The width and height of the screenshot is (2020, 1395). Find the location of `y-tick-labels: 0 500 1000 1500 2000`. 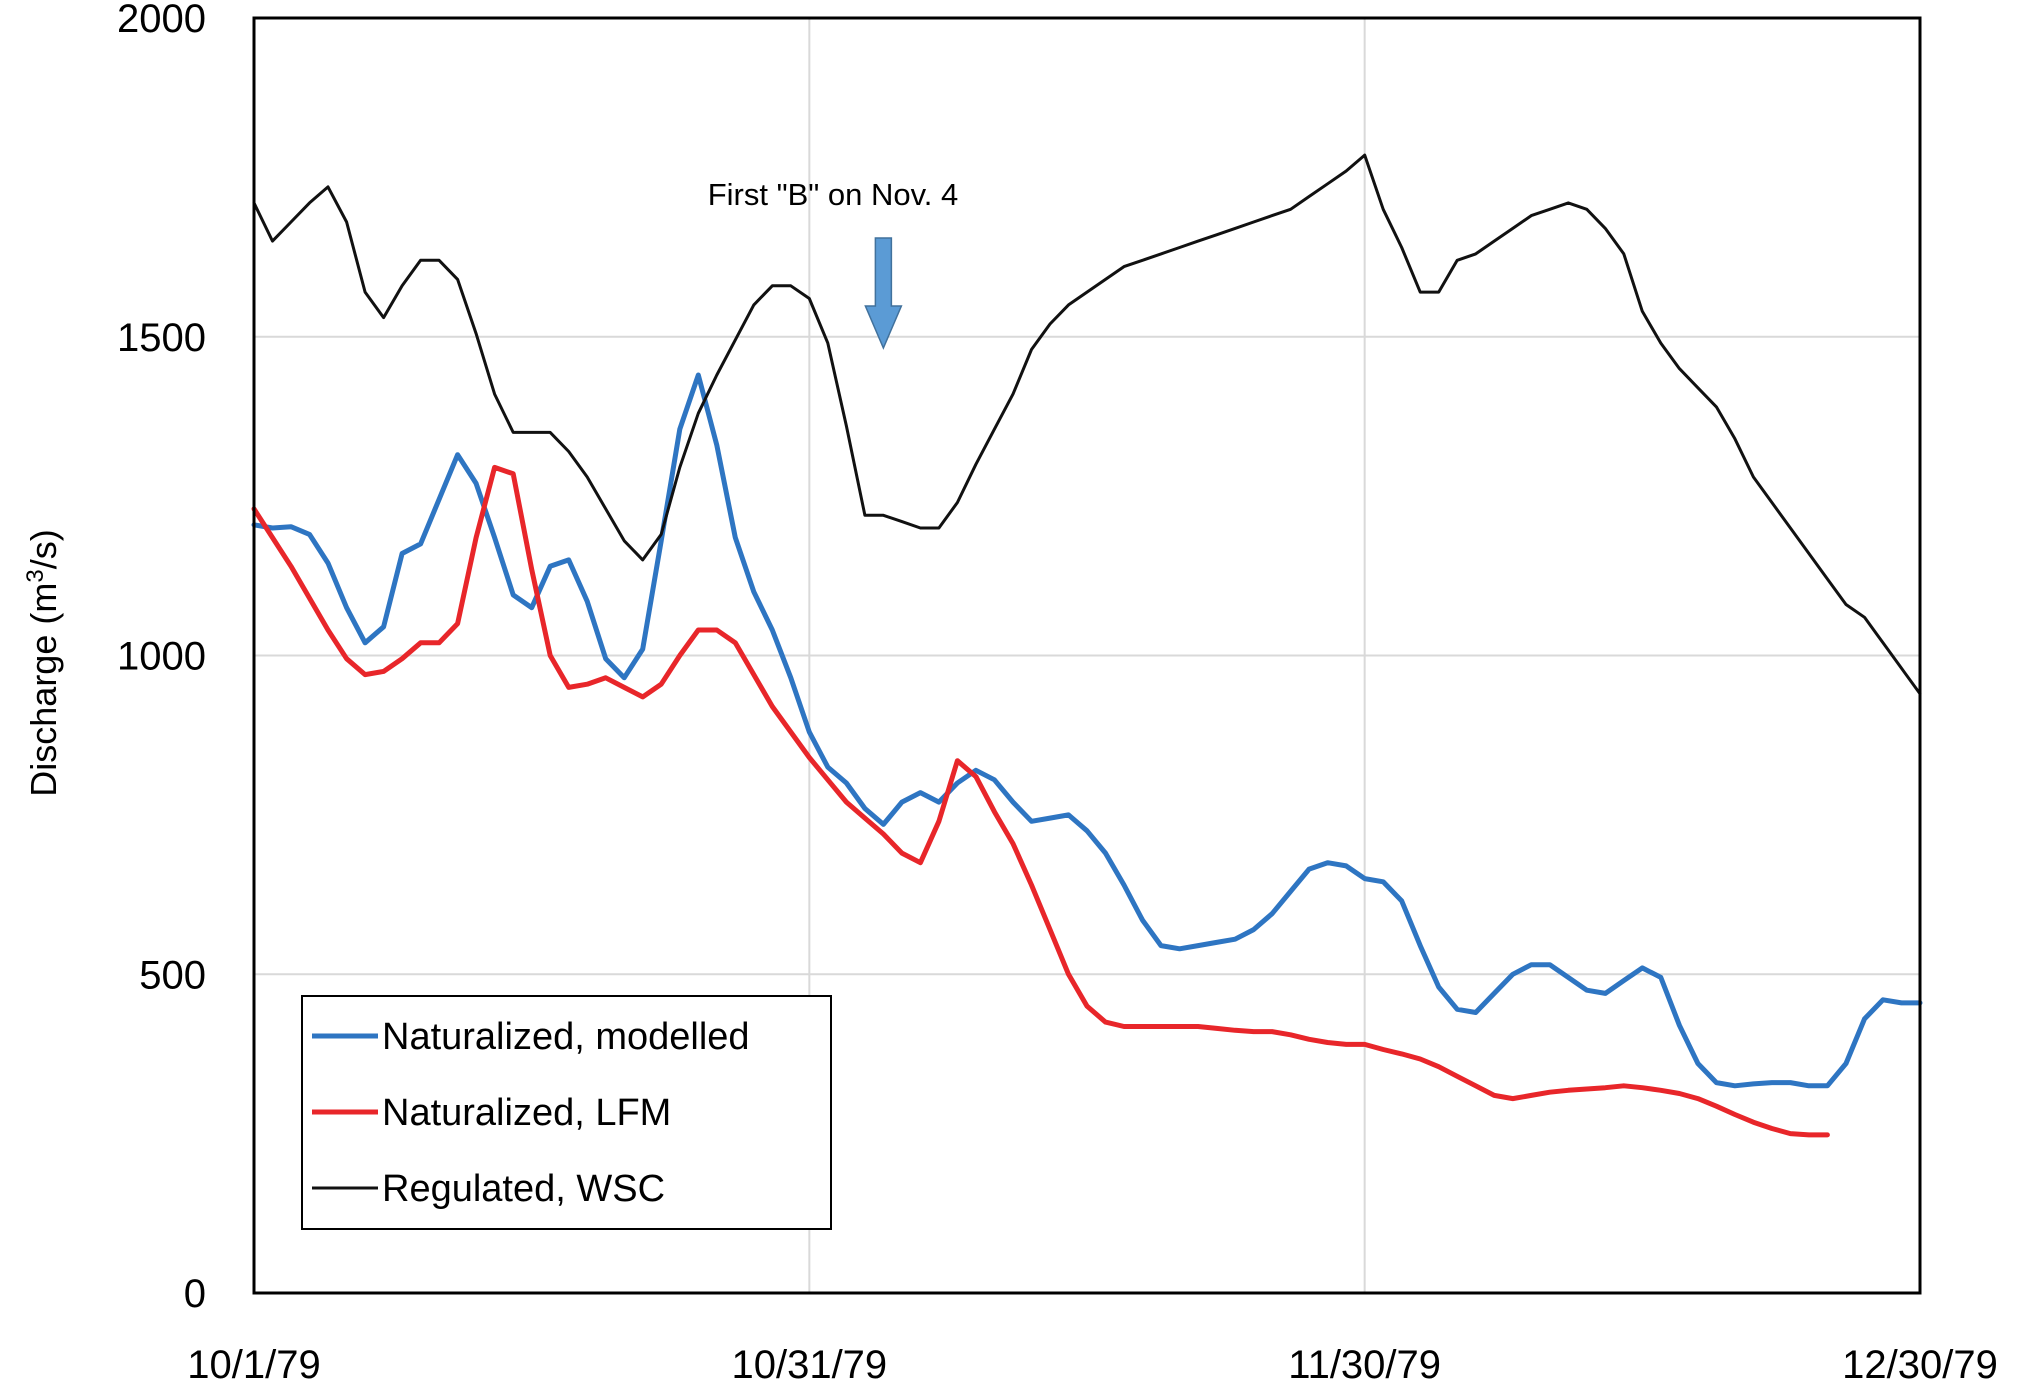

y-tick-labels: 0 500 1000 1500 2000 is located at coordinates (161, 658).